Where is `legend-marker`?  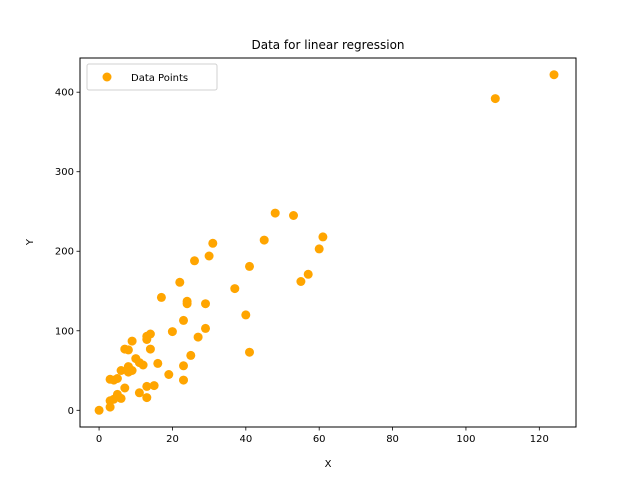
legend-marker is located at coordinates (107, 77).